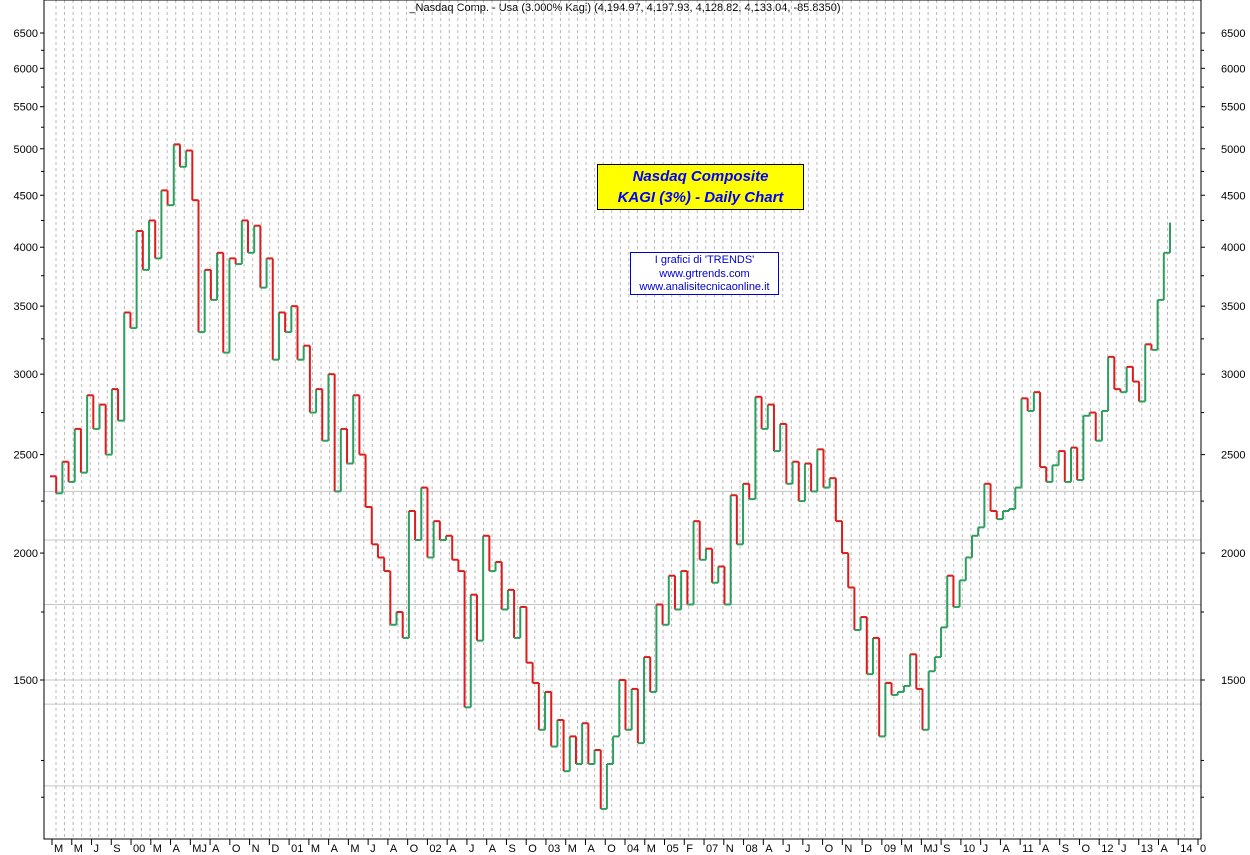 Image resolution: width=1250 pixels, height=855 pixels. Describe the element at coordinates (890, 849) in the screenshot. I see `x-tick-label: 09` at that location.